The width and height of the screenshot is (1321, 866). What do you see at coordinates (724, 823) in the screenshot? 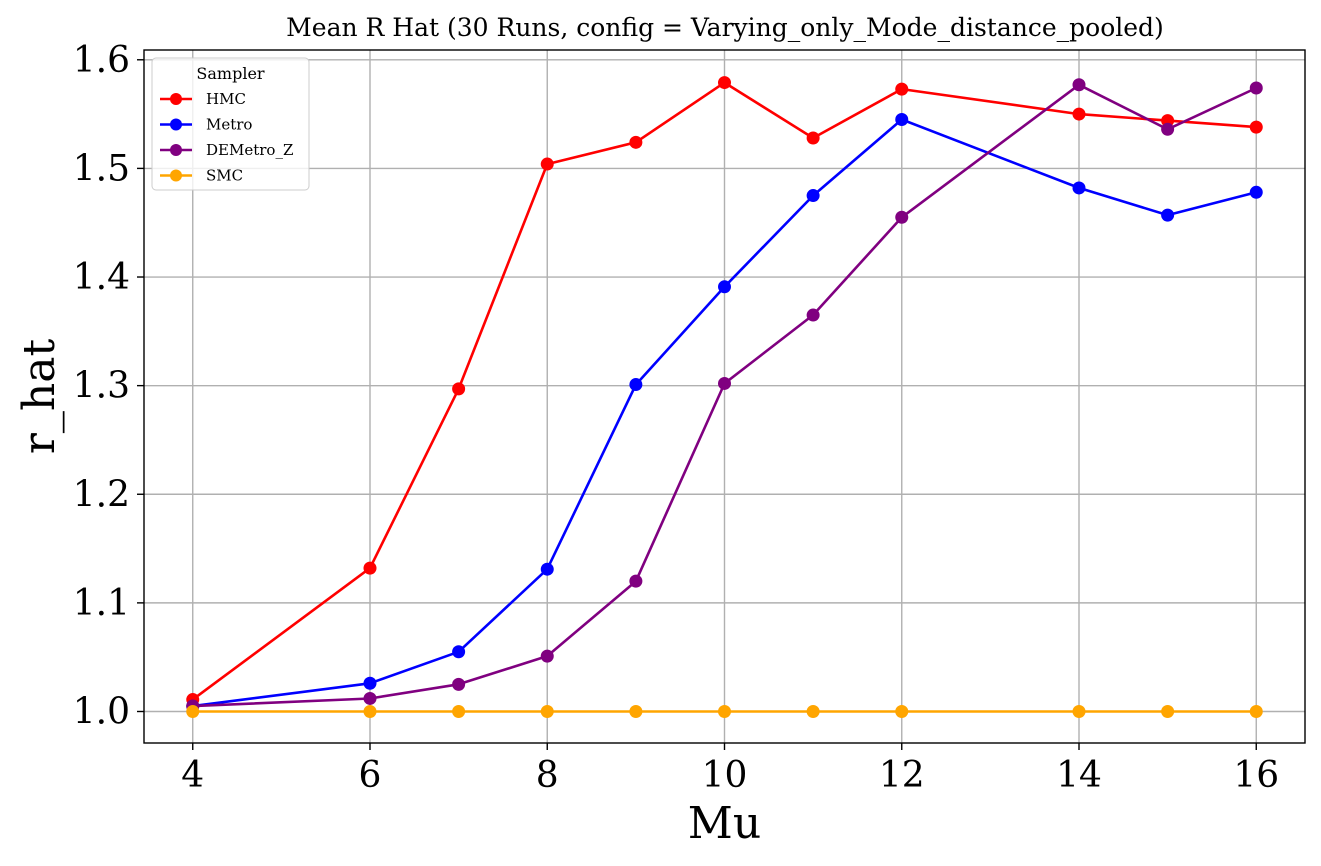
I see `x-axis-label: Mu` at bounding box center [724, 823].